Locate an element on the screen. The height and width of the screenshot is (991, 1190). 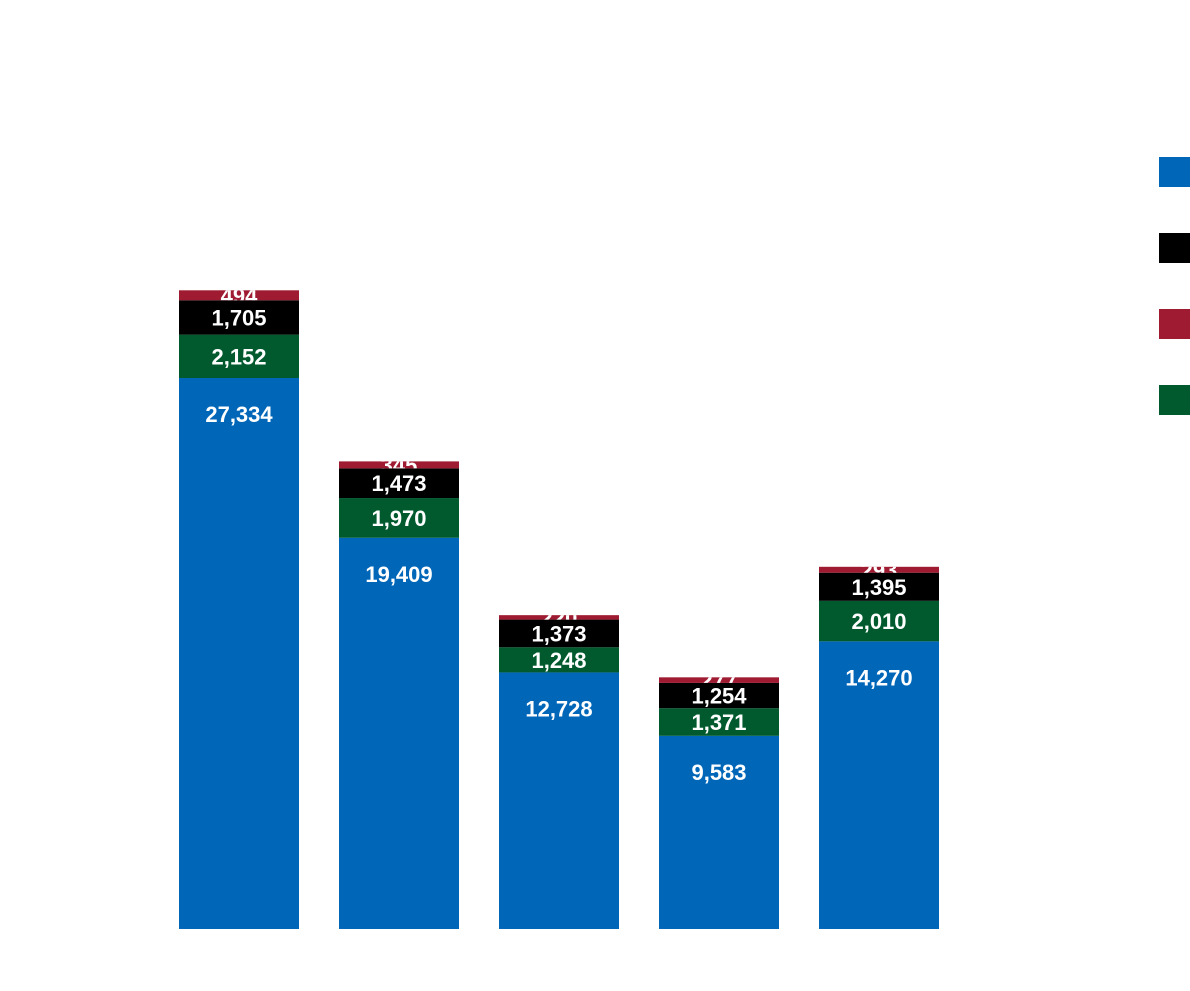
data-label-2-1: 19,409 is located at coordinates (398, 574).